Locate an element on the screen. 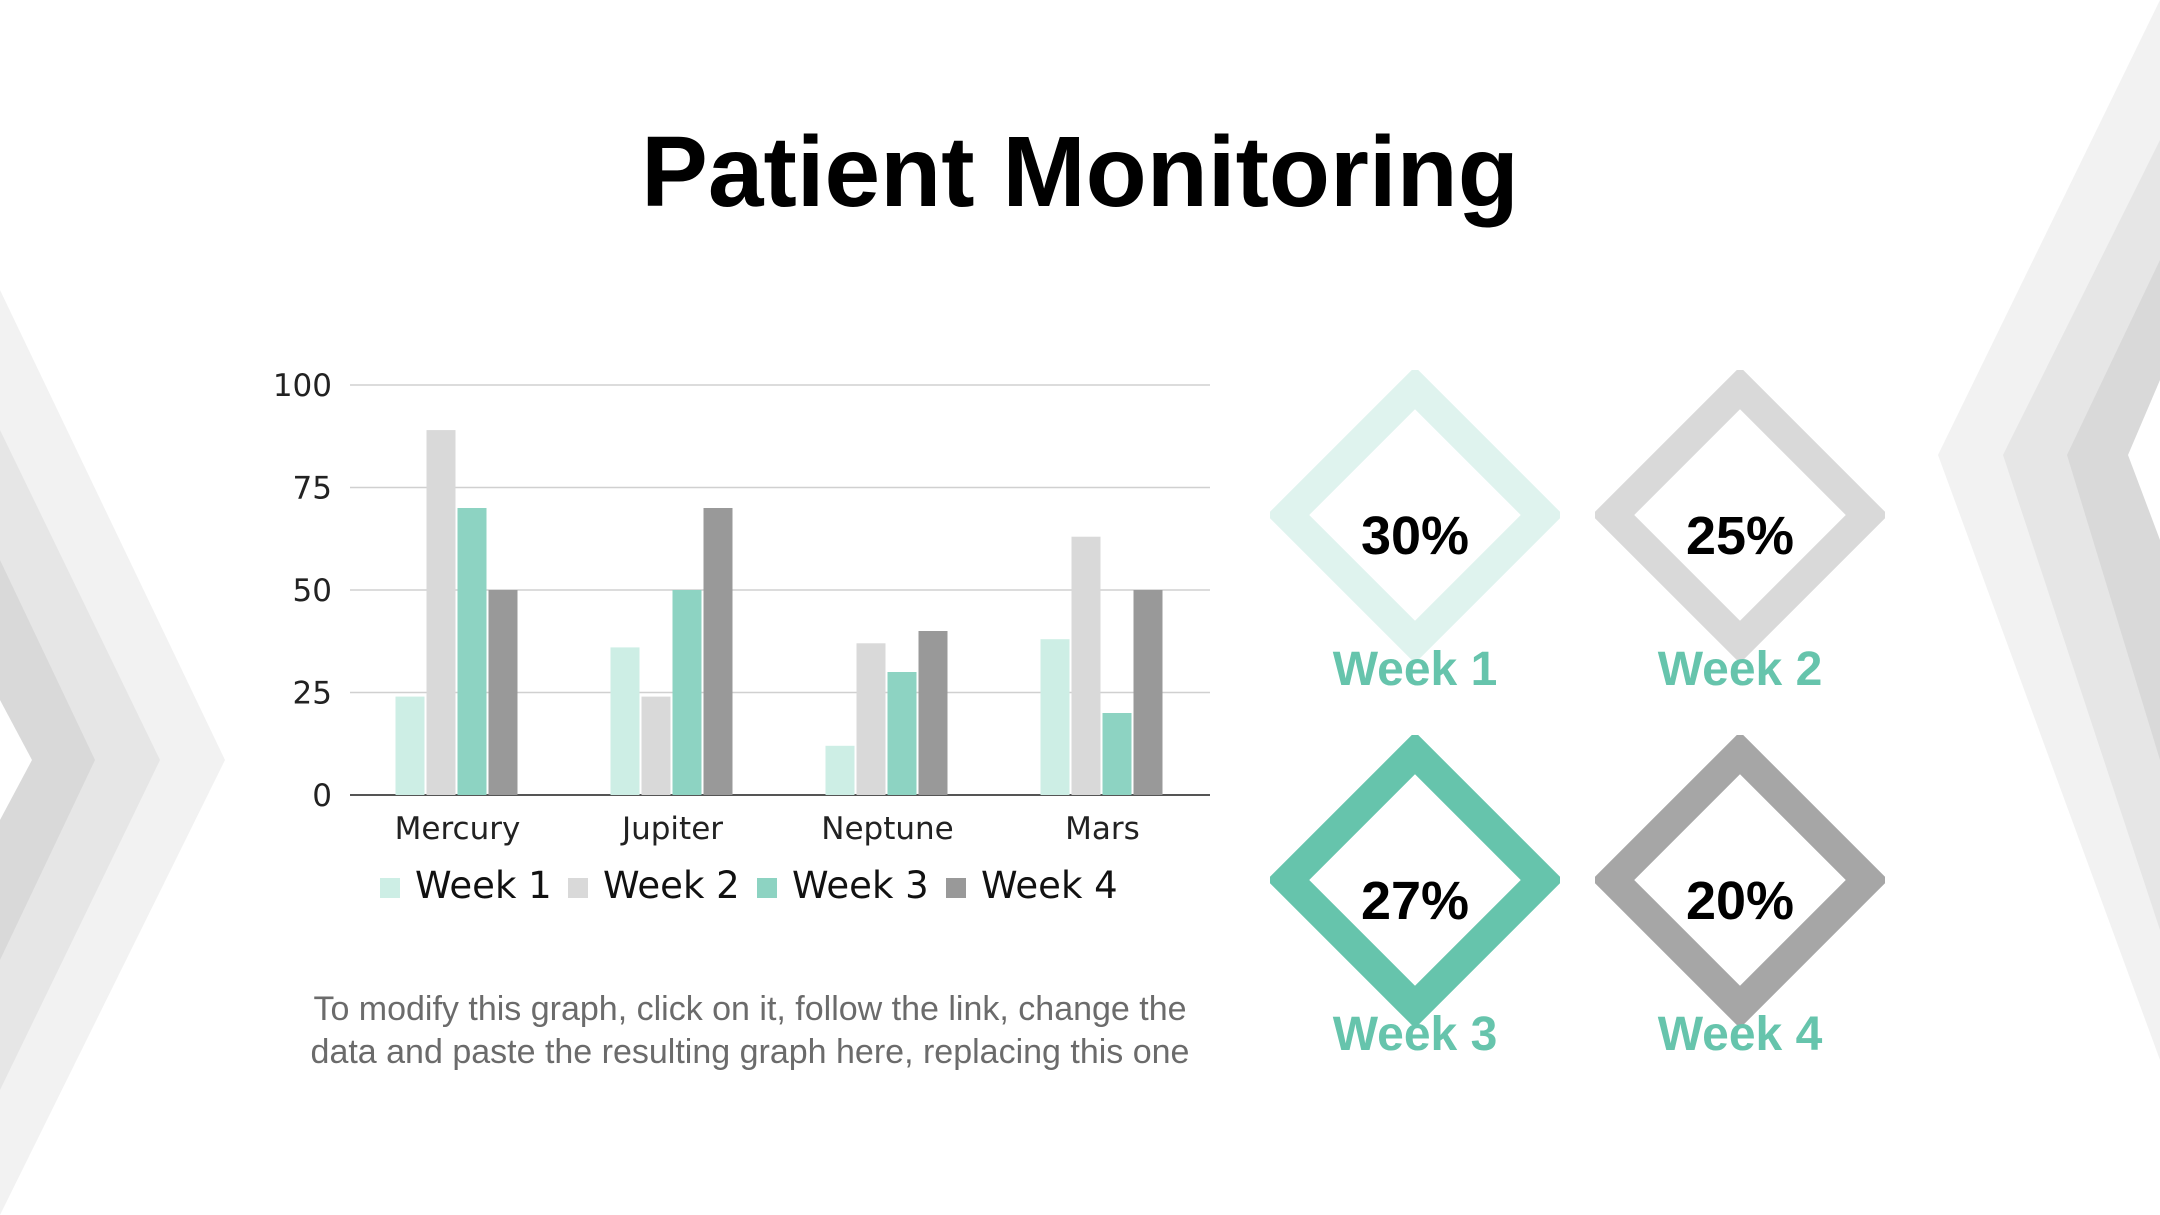  x-tick-label: Mercury is located at coordinates (458, 829).